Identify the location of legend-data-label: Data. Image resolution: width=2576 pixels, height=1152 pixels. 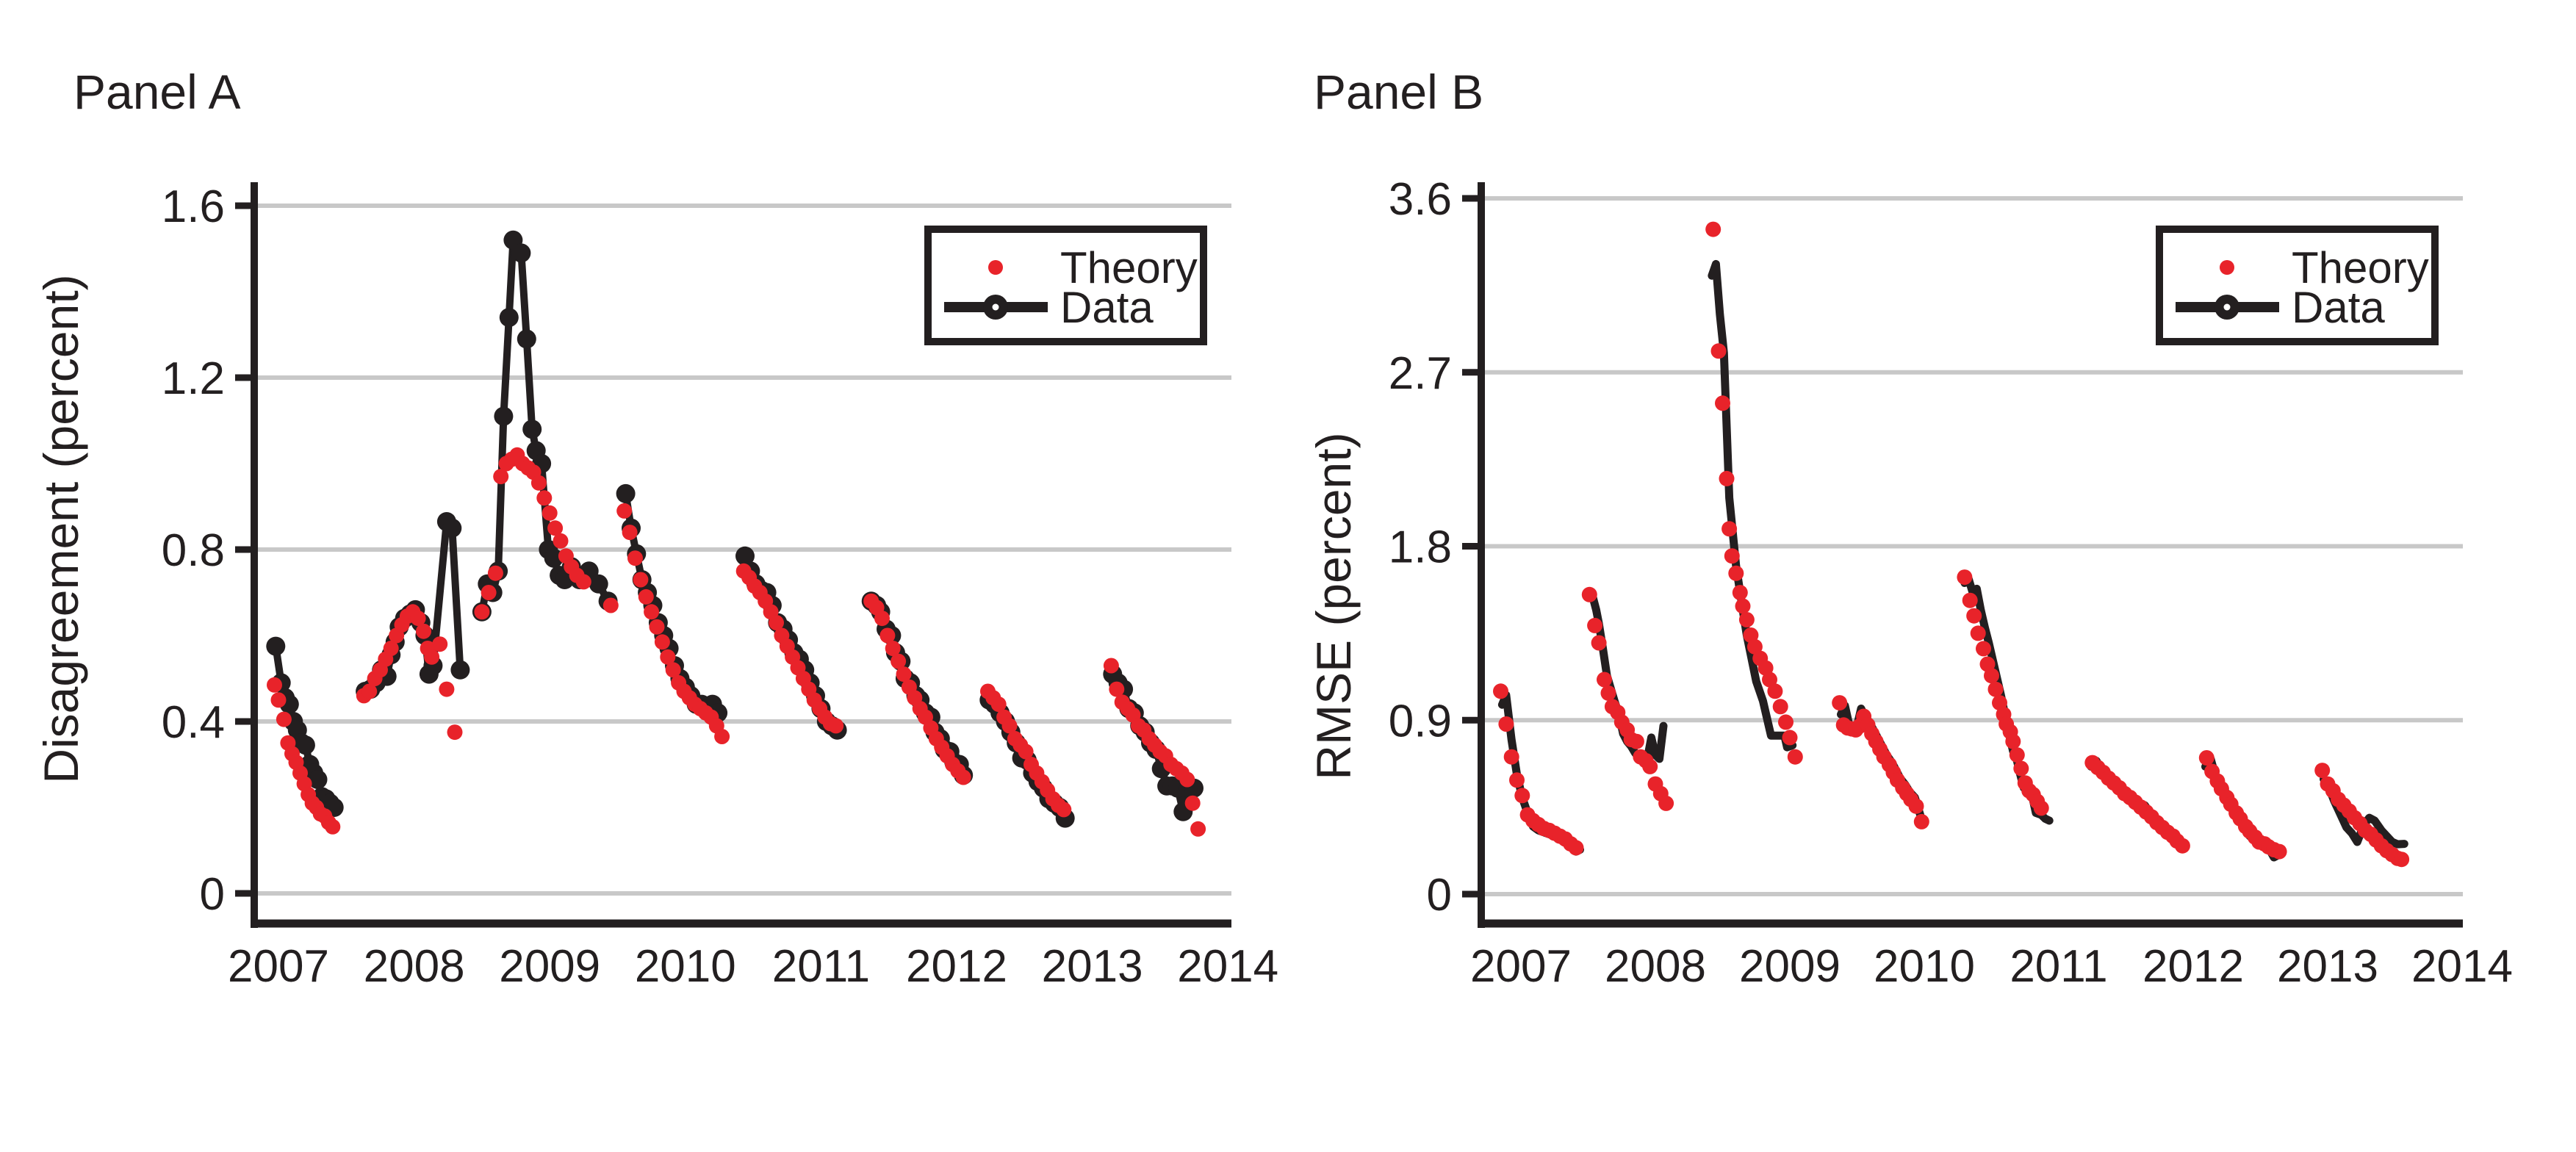
(1107, 308).